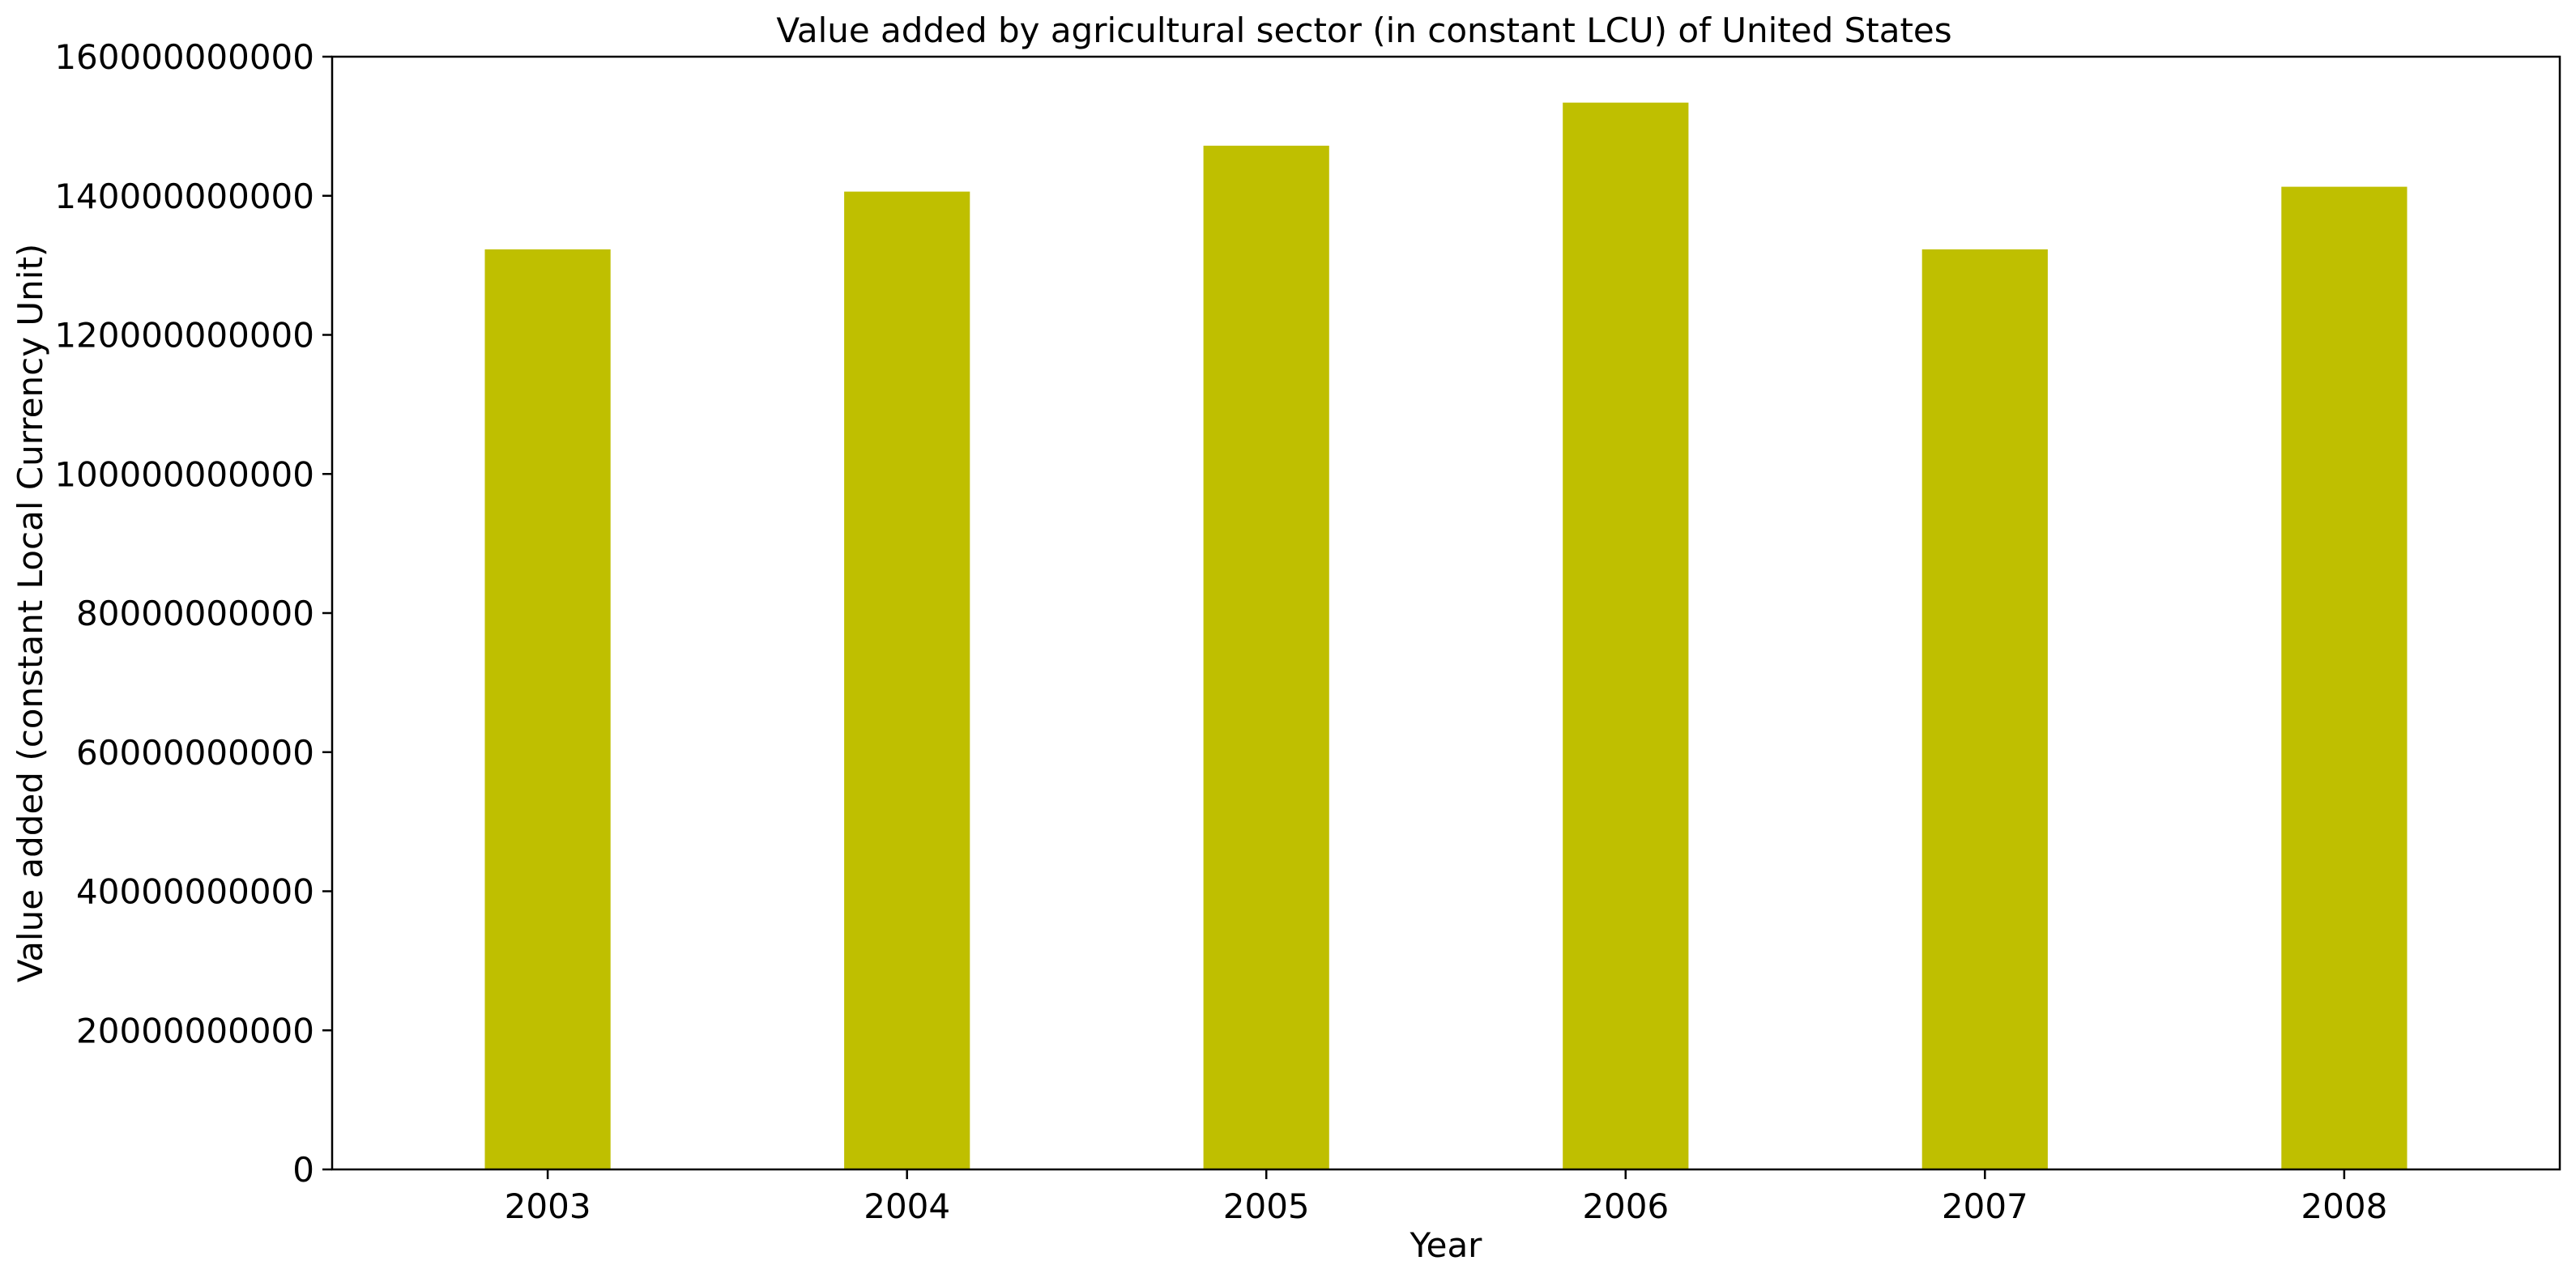  Describe the element at coordinates (2344, 1206) in the screenshot. I see `x-tick-label: 2008` at that location.